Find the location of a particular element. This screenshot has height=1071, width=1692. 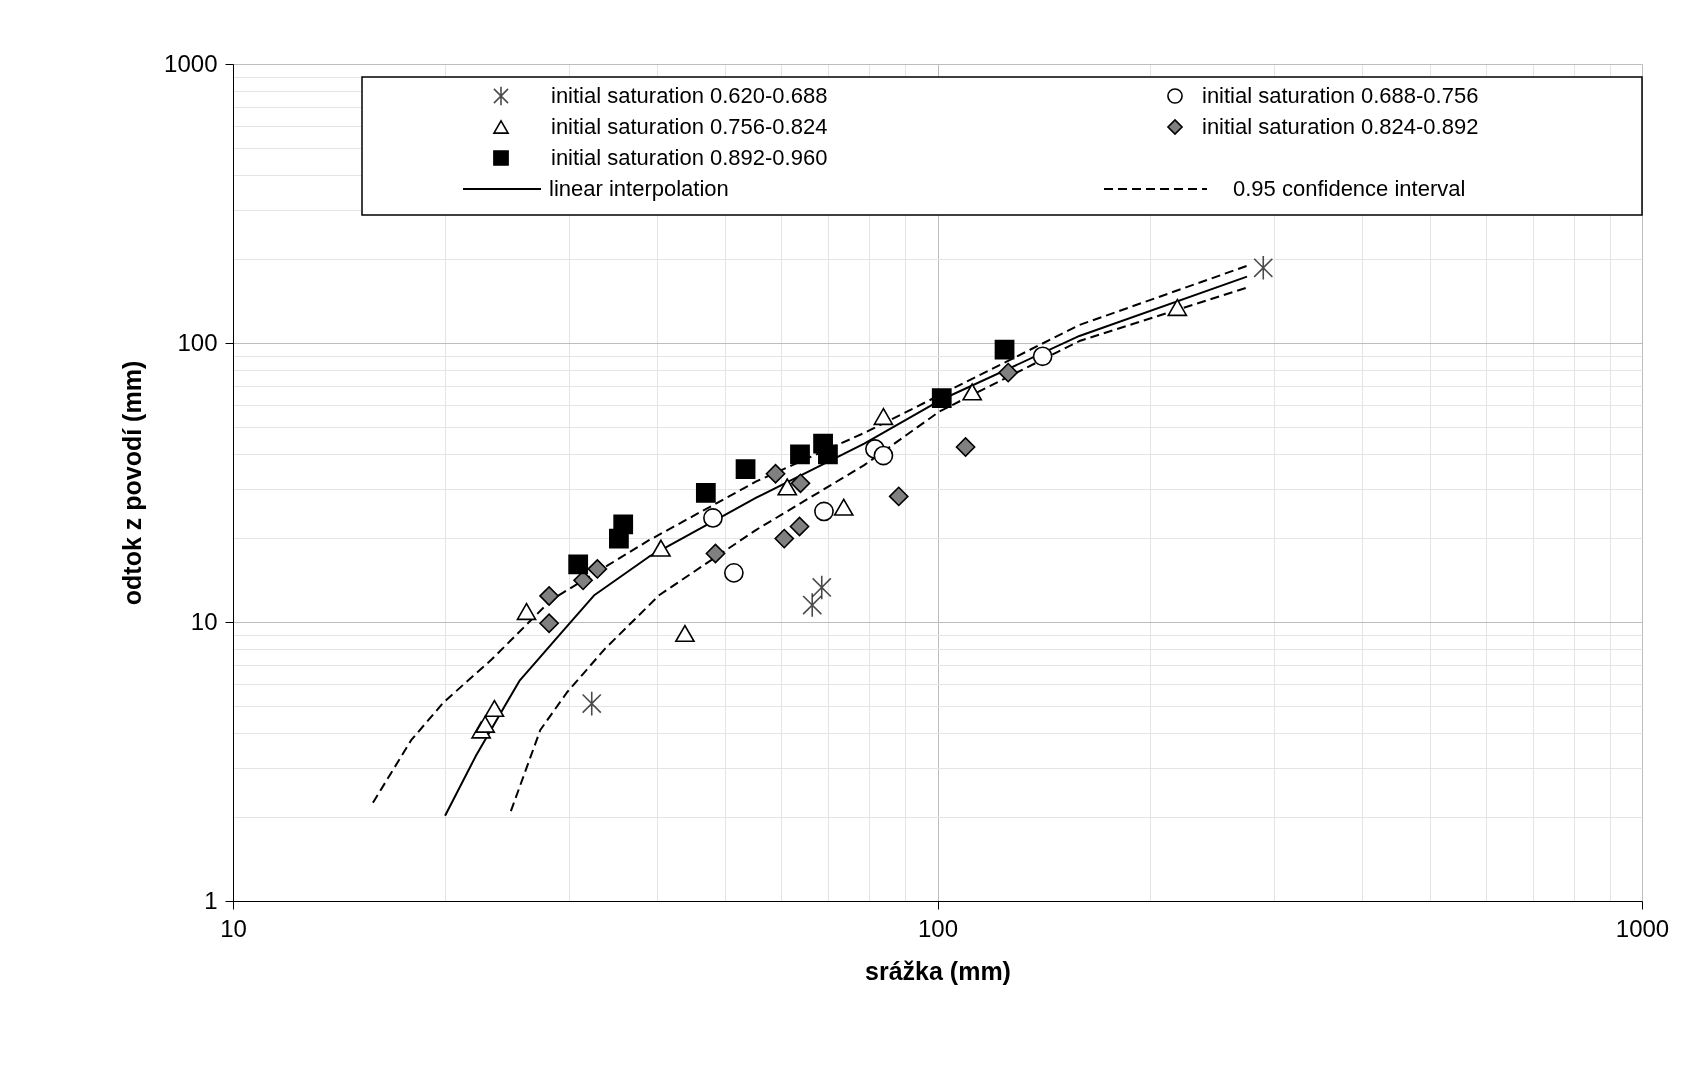

y-tick-label: 1 is located at coordinates (211, 900).